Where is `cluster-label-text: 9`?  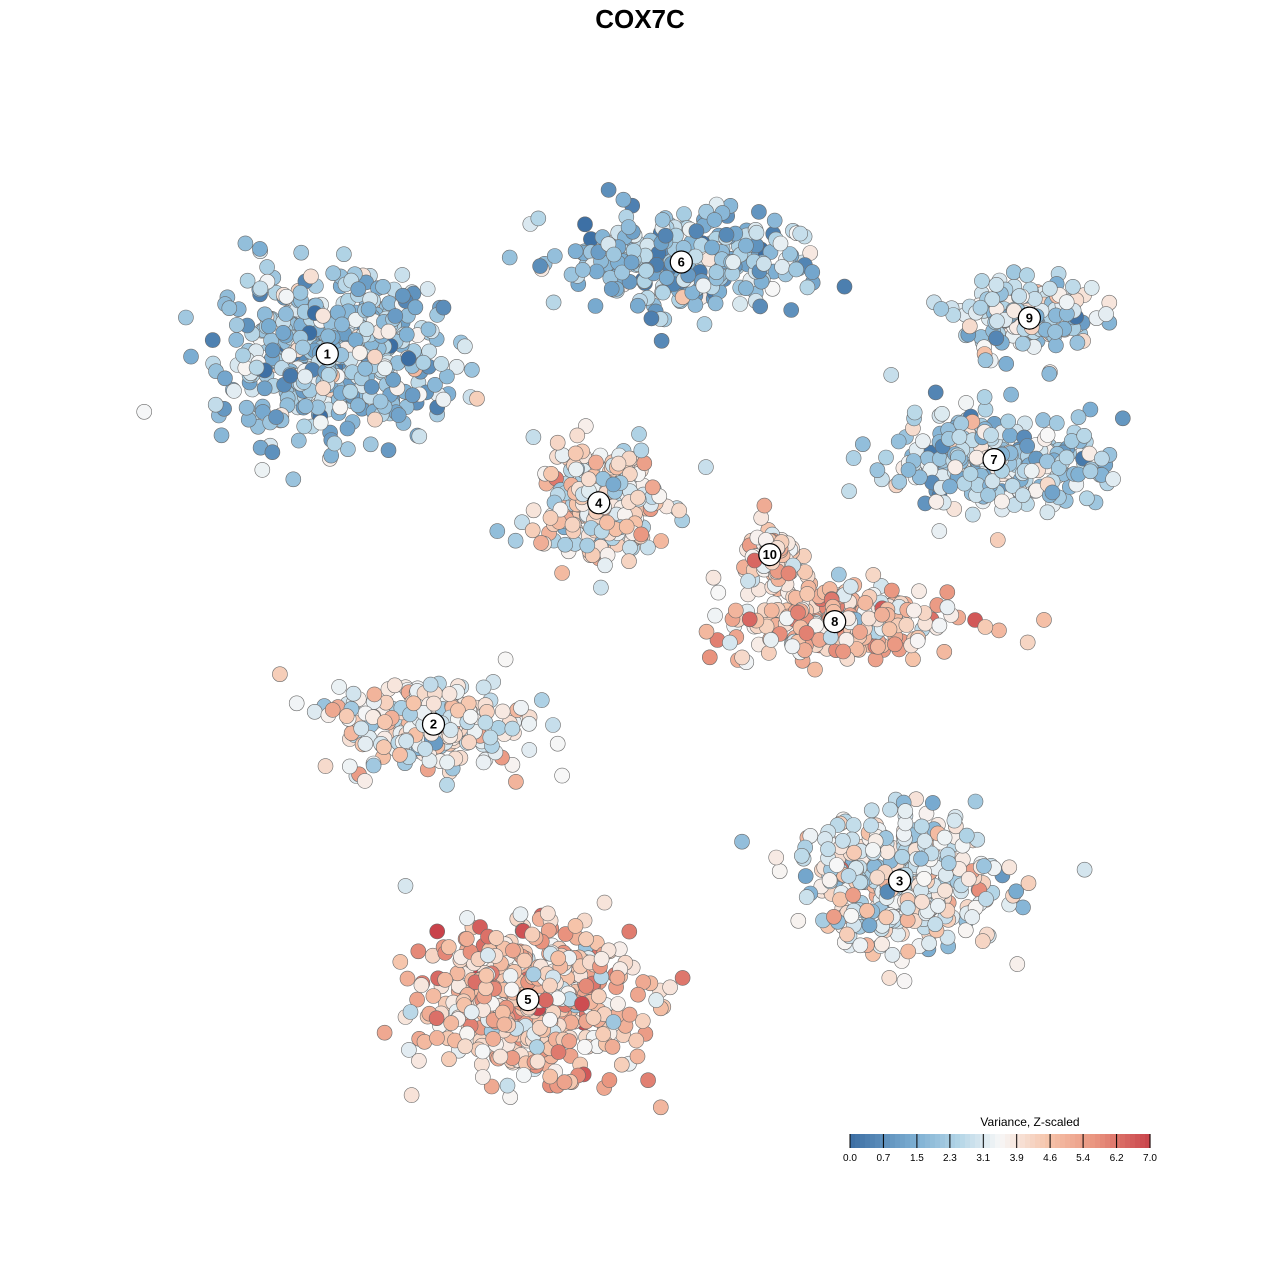 cluster-label-text: 9 is located at coordinates (1029, 318).